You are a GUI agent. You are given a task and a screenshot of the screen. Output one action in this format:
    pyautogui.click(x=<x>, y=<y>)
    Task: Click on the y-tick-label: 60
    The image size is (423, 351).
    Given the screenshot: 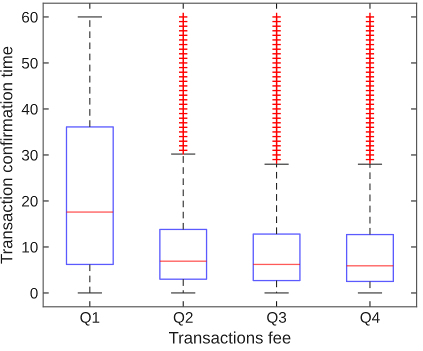 What is the action you would take?
    pyautogui.click(x=30, y=17)
    